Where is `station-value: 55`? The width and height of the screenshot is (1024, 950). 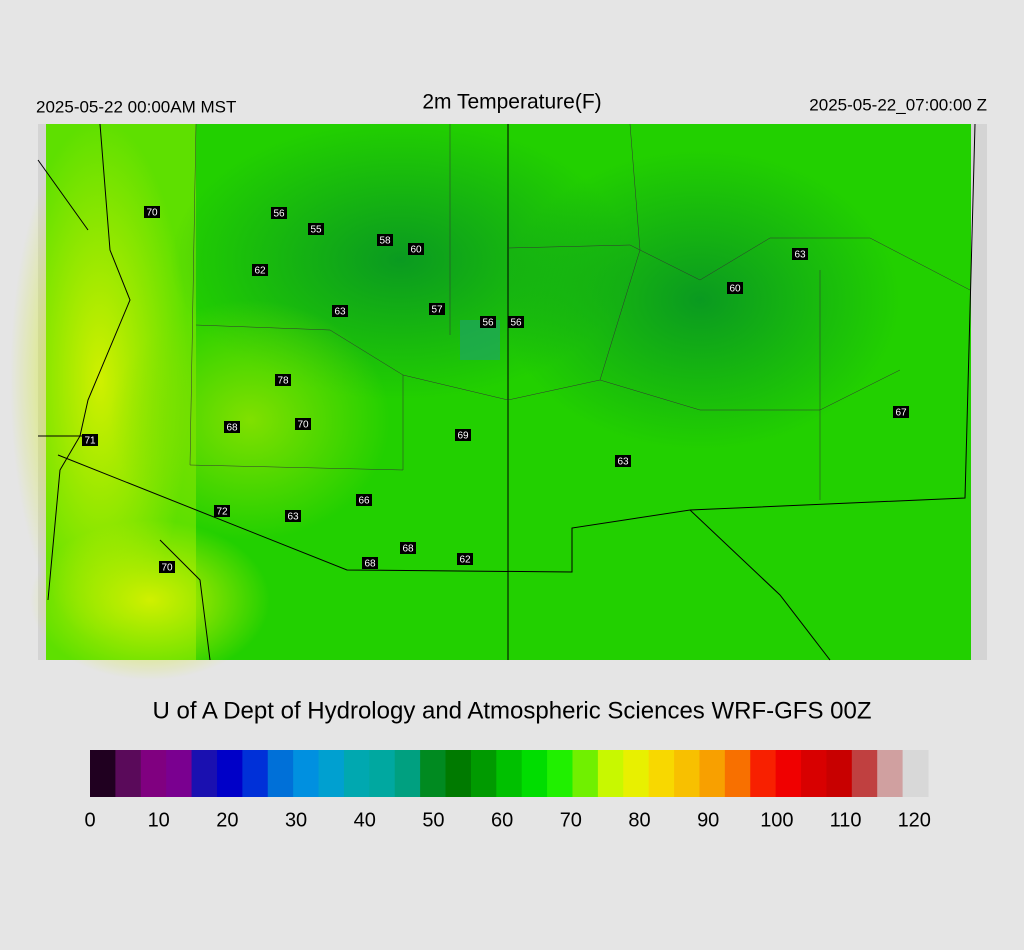 station-value: 55 is located at coordinates (316, 230).